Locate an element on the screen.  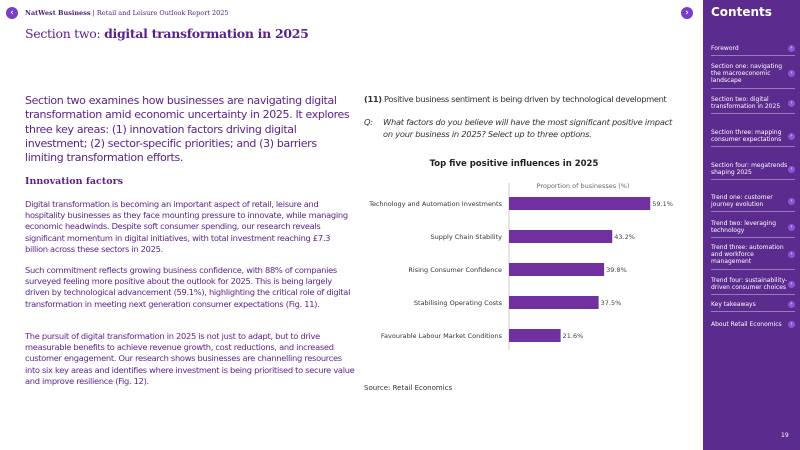
figure-number: (11) is located at coordinates (373, 99).